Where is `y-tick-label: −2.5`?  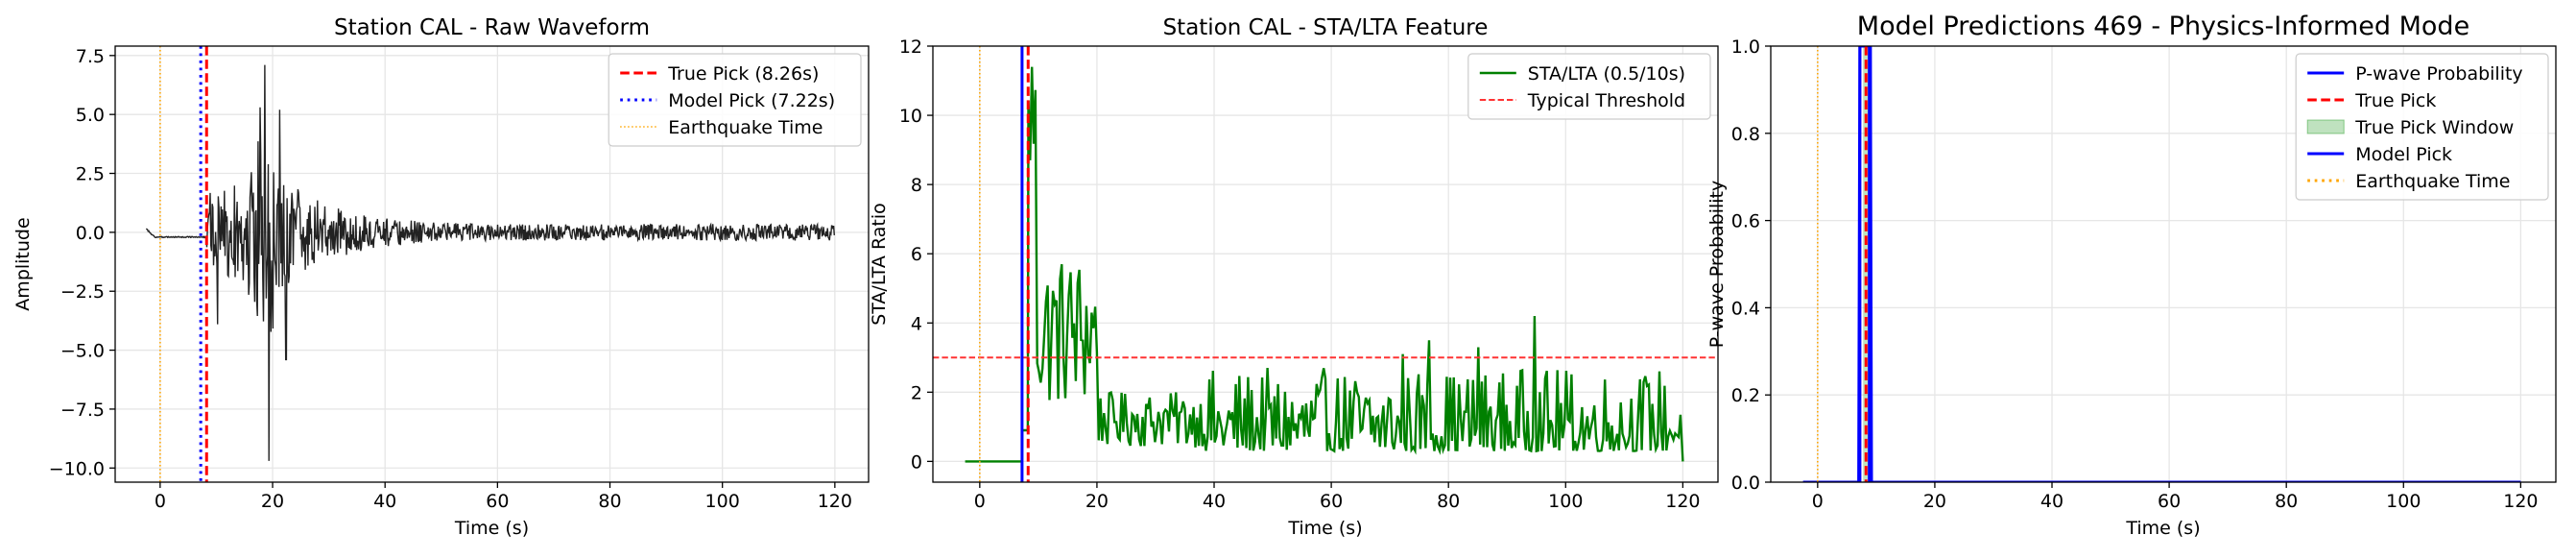 y-tick-label: −2.5 is located at coordinates (82, 292).